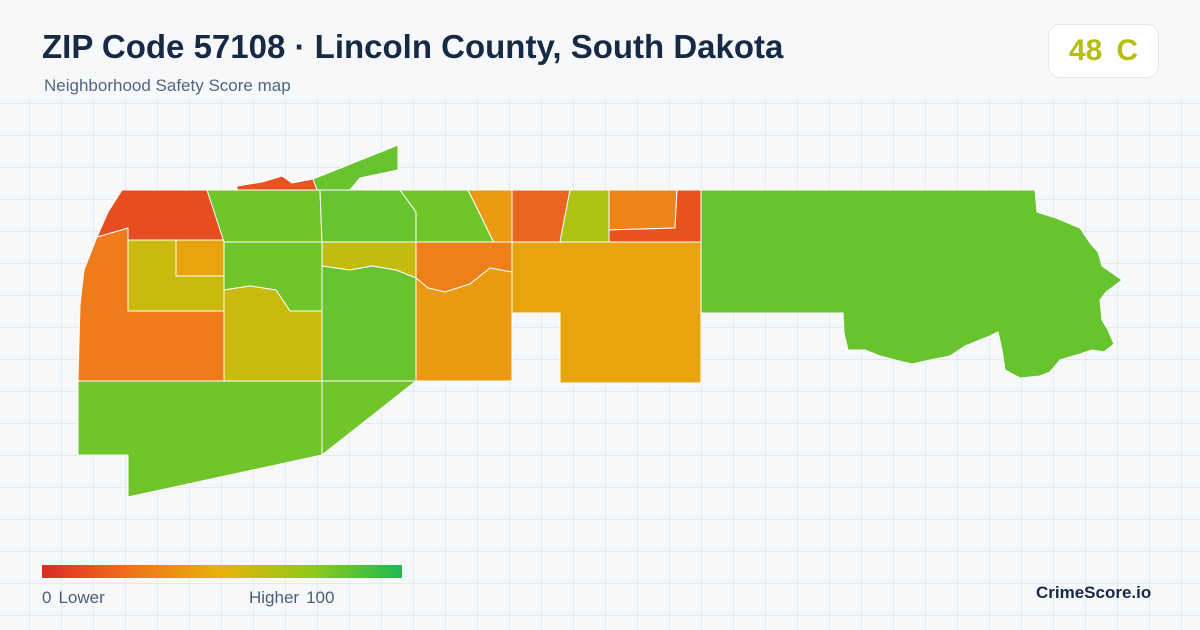 The width and height of the screenshot is (1200, 630). What do you see at coordinates (47, 597) in the screenshot?
I see `legend-low-value: 0` at bounding box center [47, 597].